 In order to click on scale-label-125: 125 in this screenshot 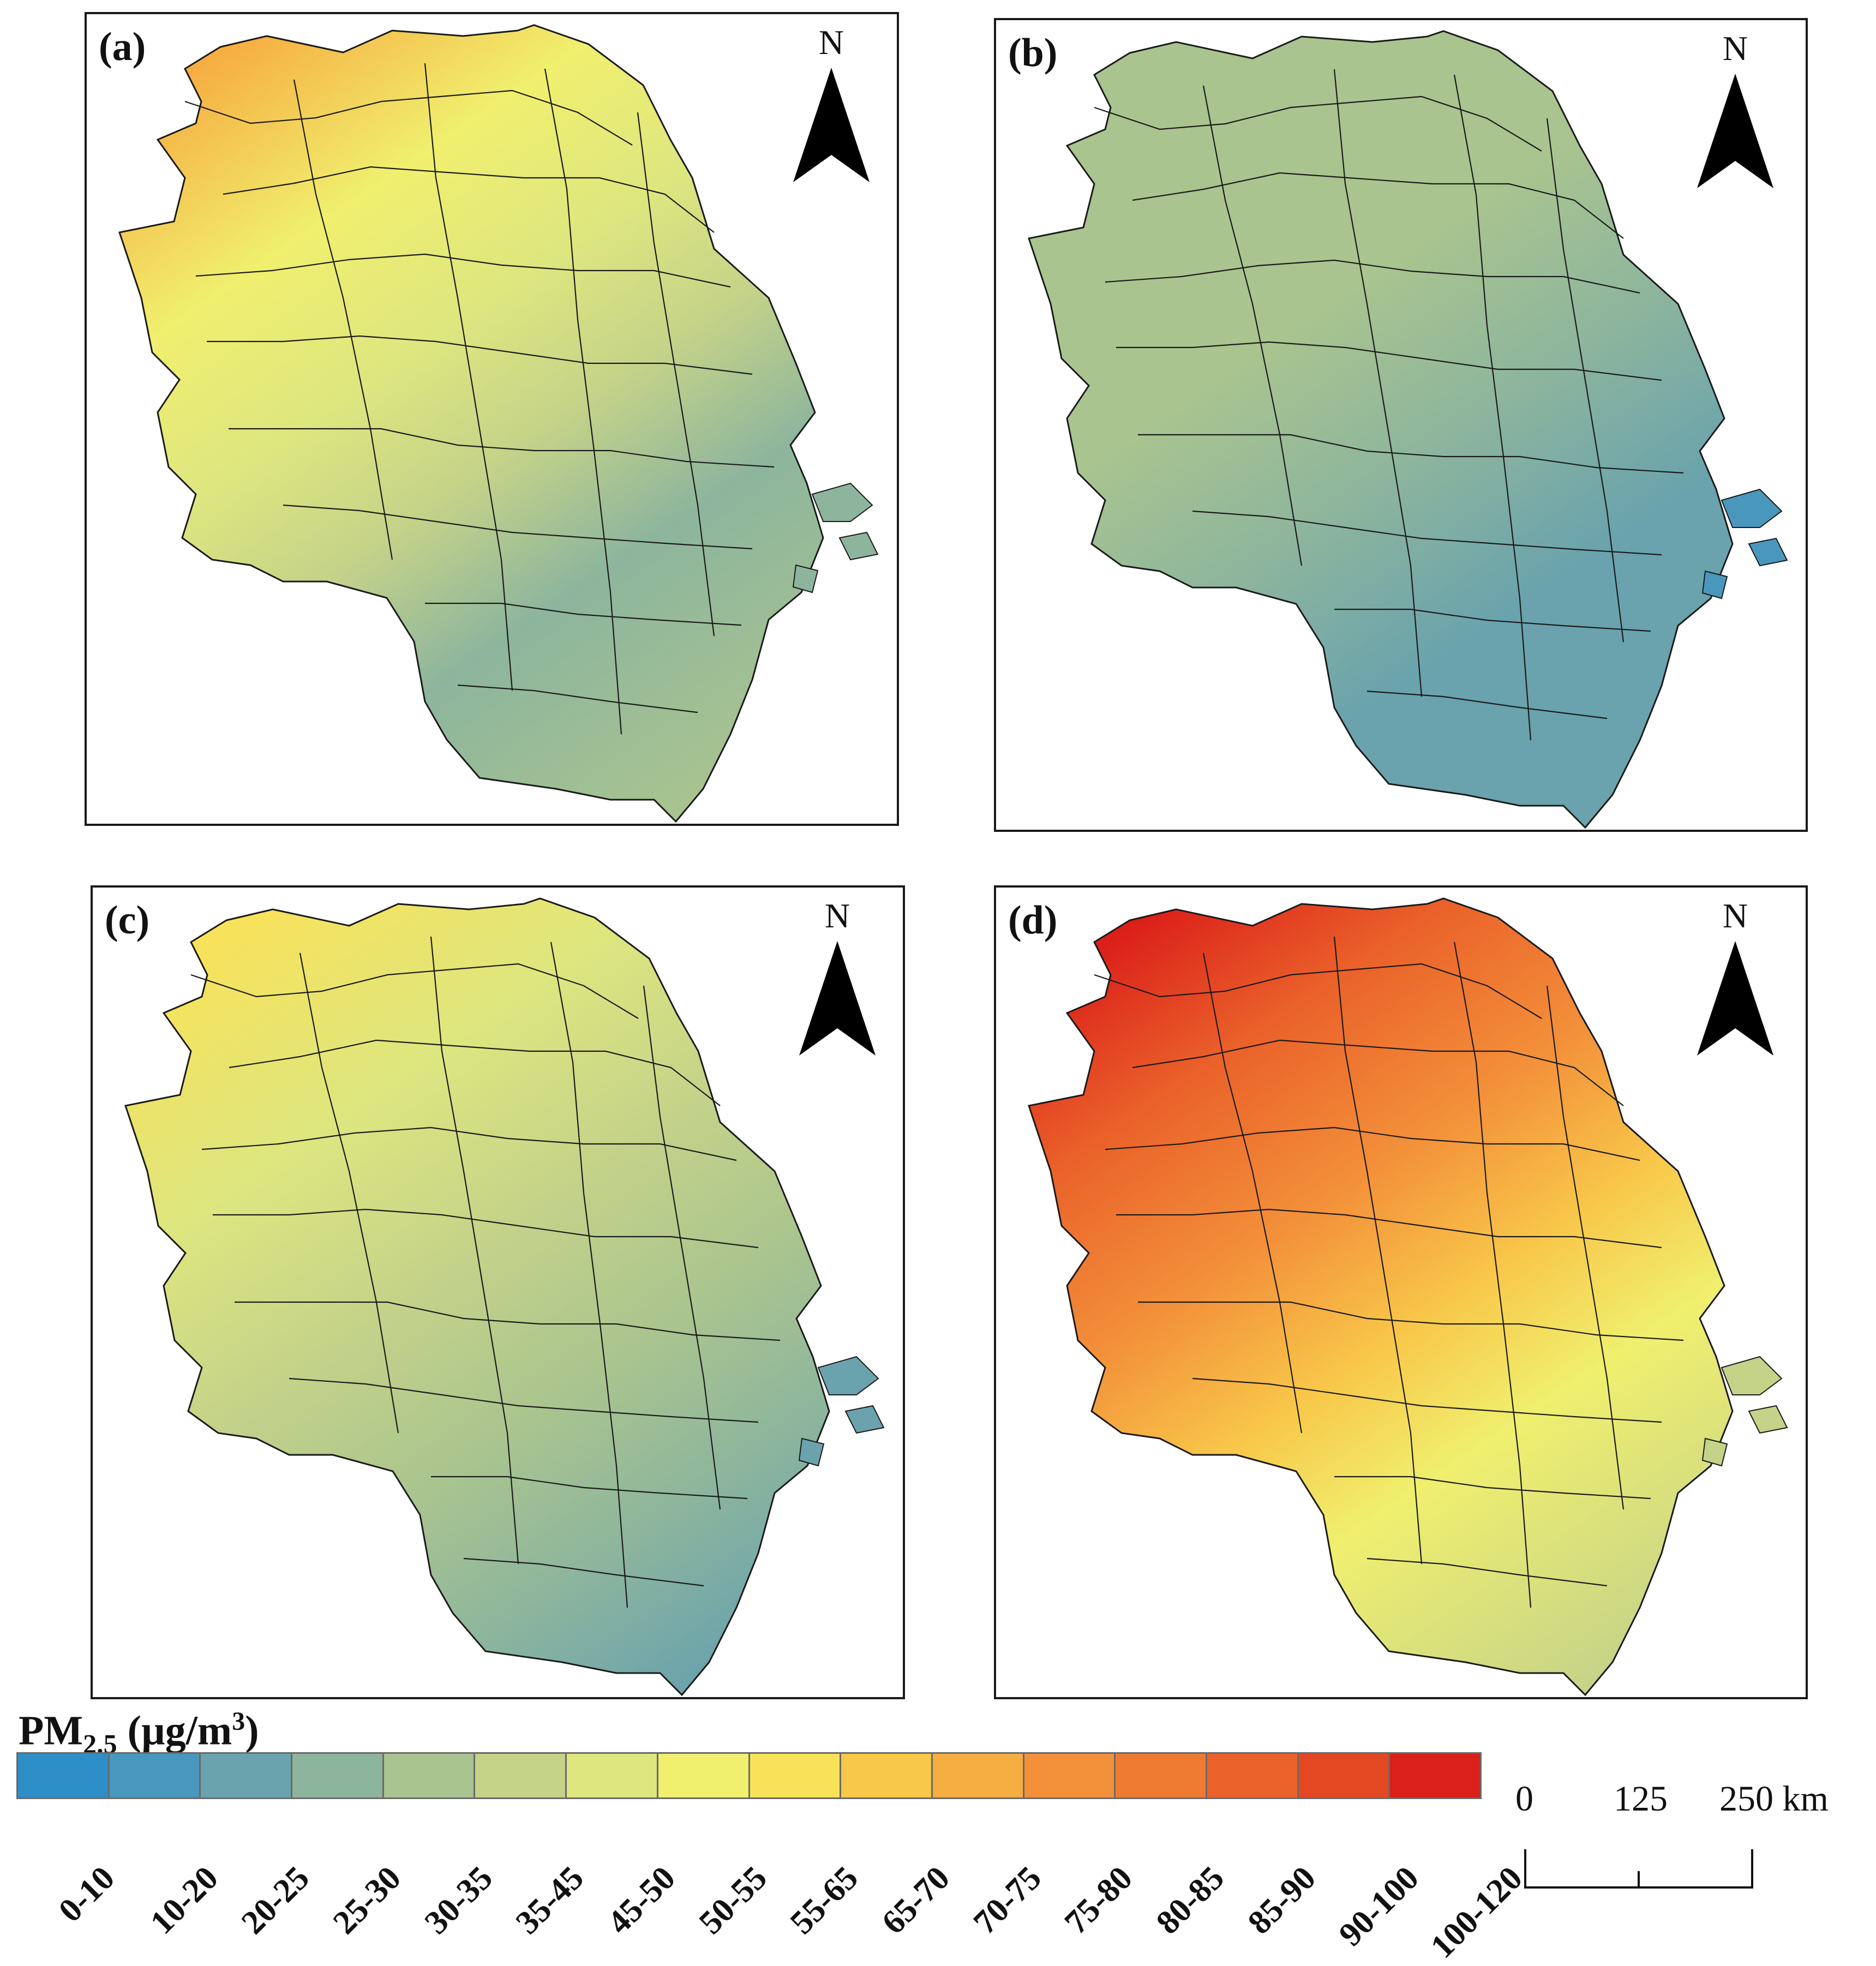, I will do `click(1641, 1799)`.